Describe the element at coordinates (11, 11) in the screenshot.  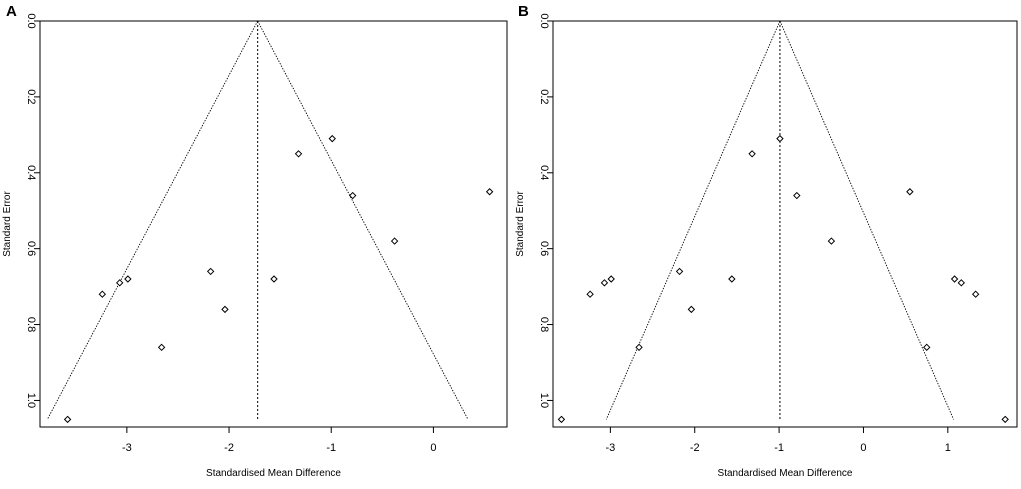
I see `panel-label: A` at that location.